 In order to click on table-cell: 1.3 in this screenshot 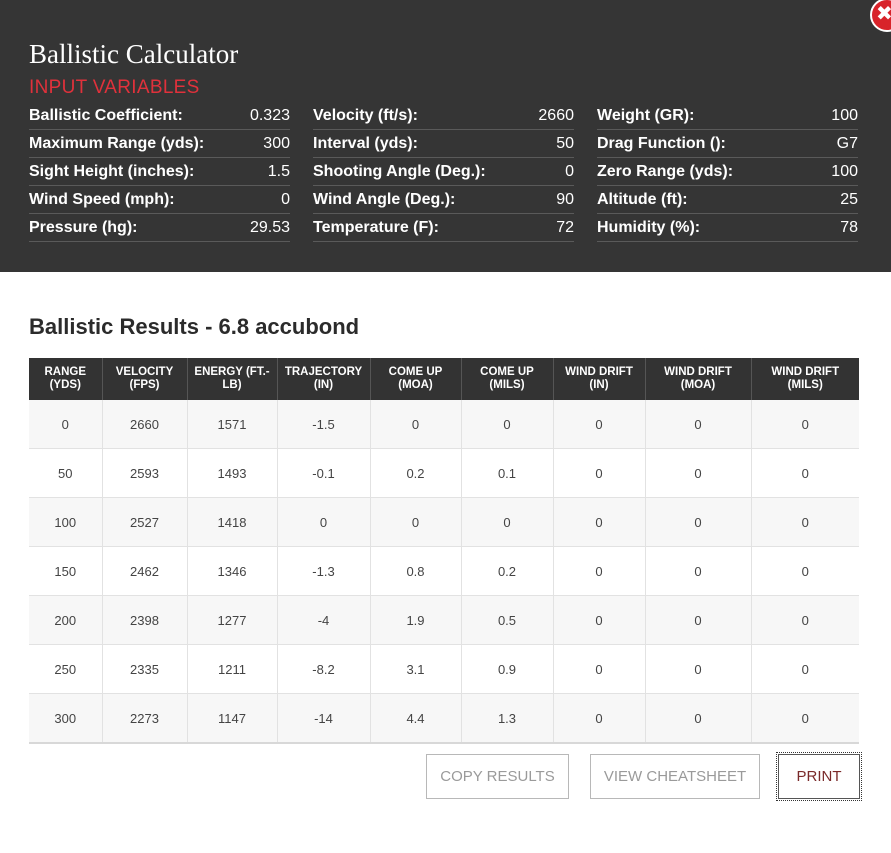, I will do `click(507, 718)`.